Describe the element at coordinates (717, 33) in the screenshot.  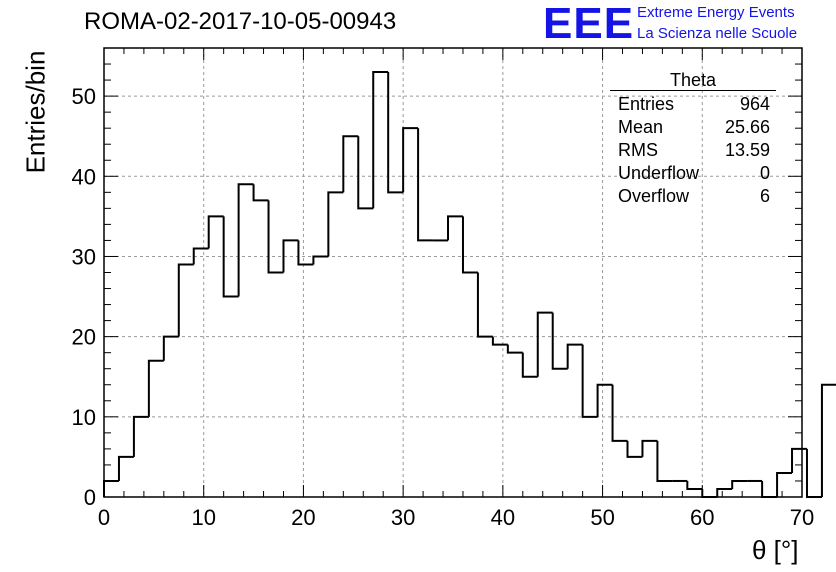
I see `logo-tagline-2: La Scienza nelle Scuole` at that location.